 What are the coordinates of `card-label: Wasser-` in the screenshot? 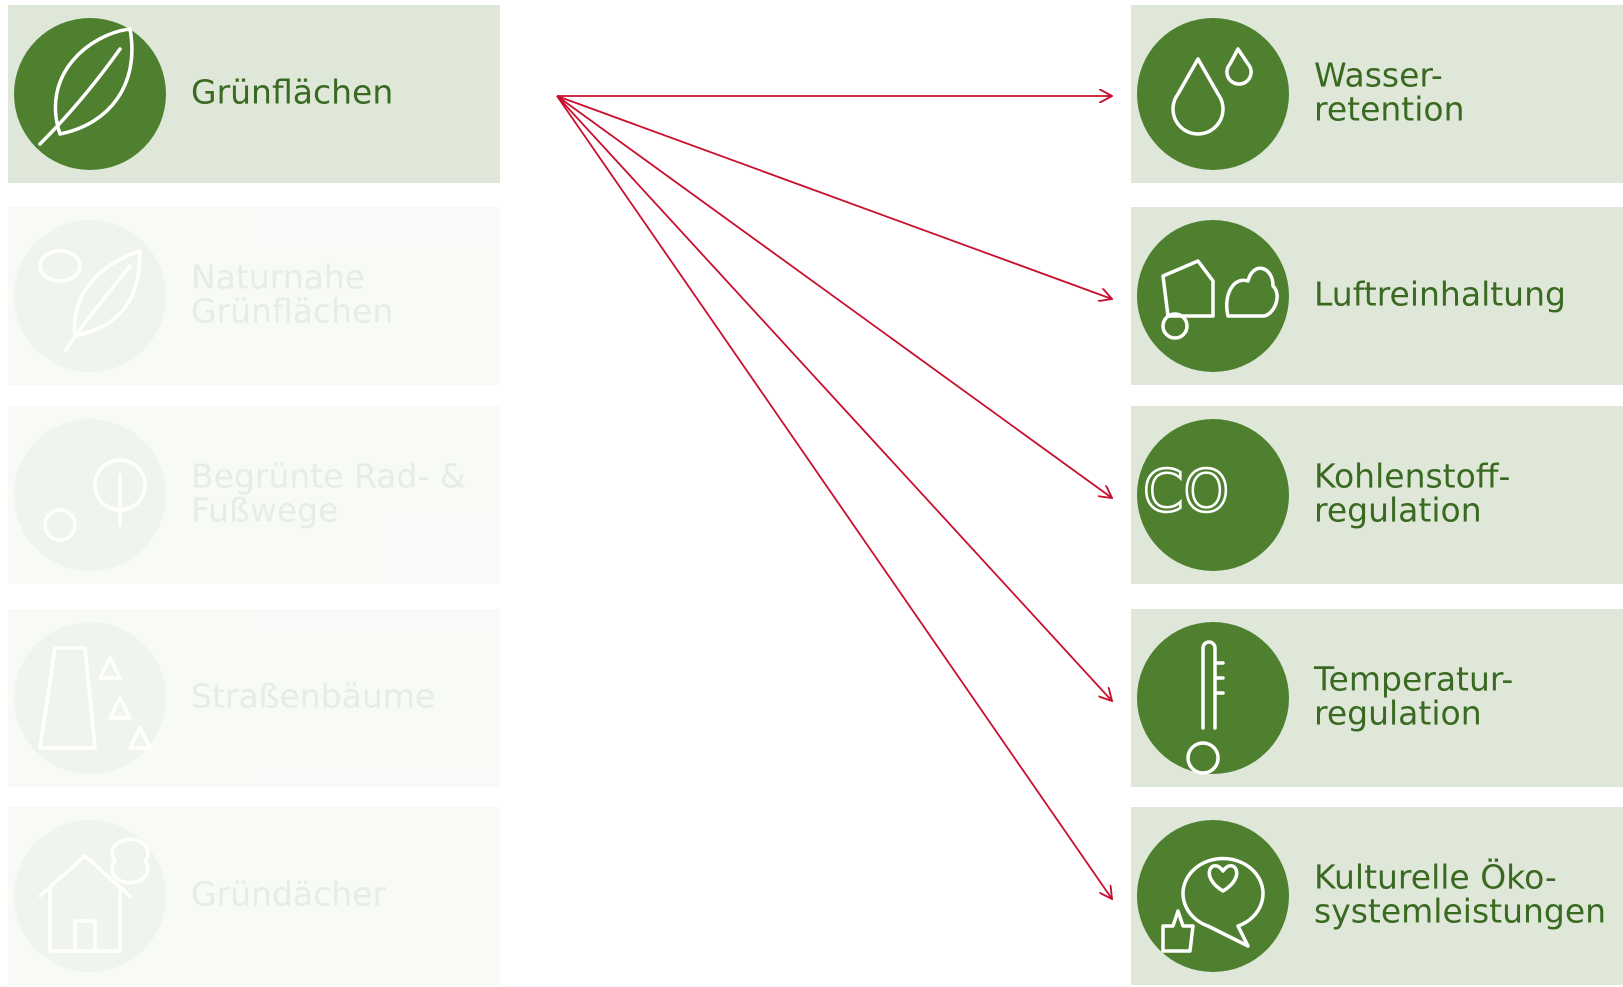 It's located at (1378, 75).